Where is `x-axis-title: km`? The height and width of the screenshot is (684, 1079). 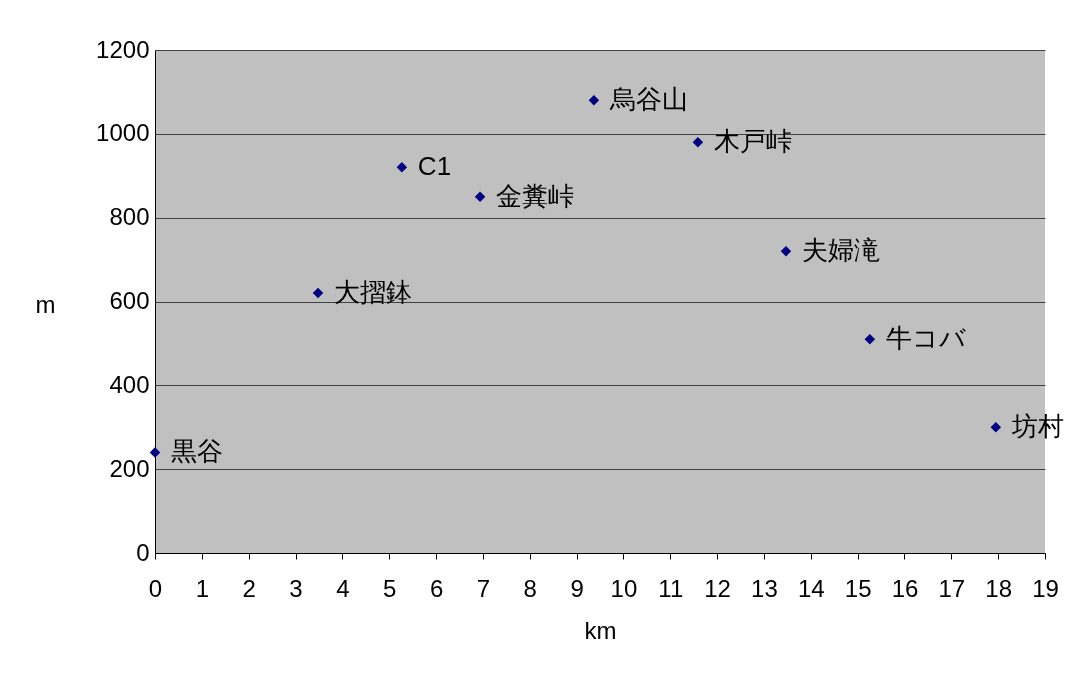 x-axis-title: km is located at coordinates (600, 630).